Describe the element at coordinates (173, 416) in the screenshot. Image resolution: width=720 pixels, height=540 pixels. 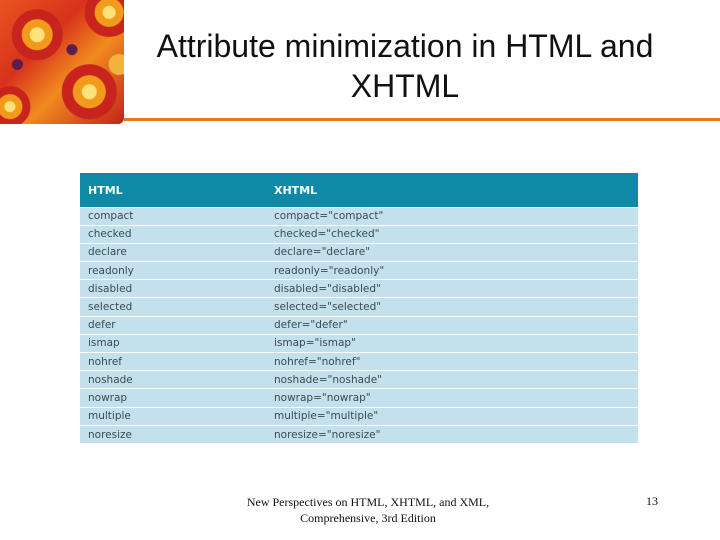
I see `html-cell: multiple` at that location.